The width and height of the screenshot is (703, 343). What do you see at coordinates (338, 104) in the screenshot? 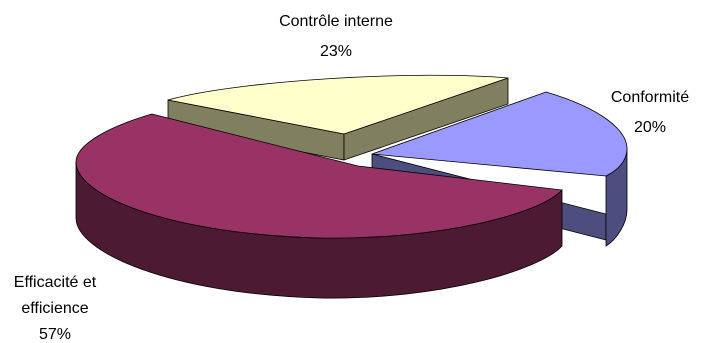
I see `slice-controle-interne` at bounding box center [338, 104].